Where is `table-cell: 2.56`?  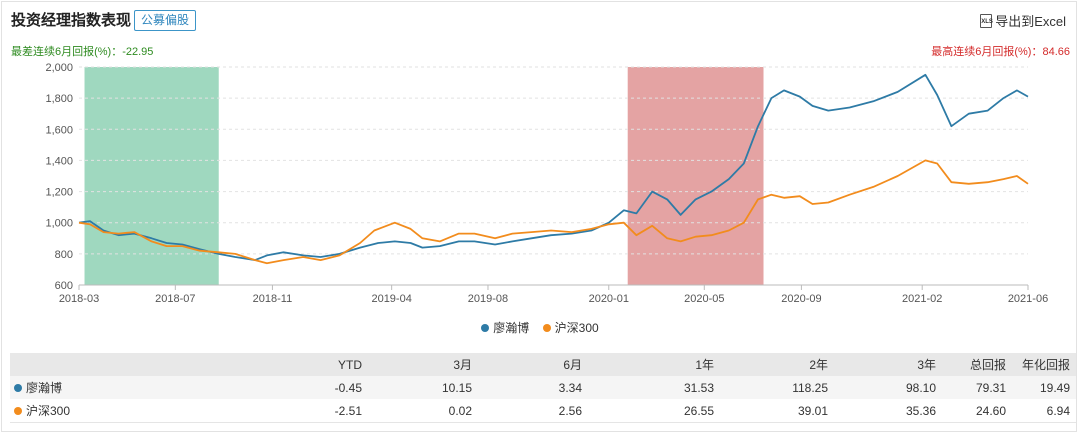
table-cell: 2.56 is located at coordinates (533, 411).